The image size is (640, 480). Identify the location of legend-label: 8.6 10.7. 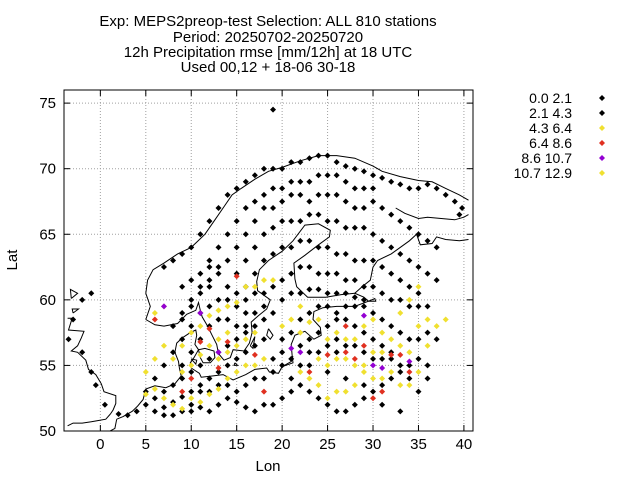
(546, 158).